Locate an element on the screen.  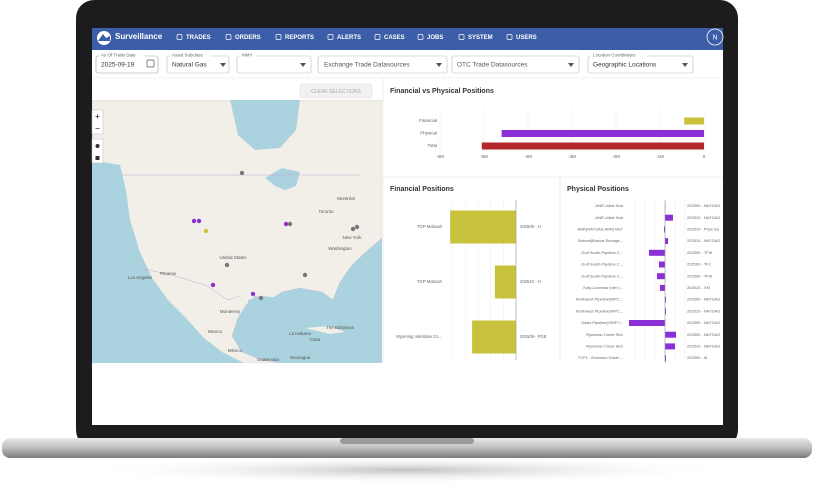
draw-box is located at coordinates (97, 151).